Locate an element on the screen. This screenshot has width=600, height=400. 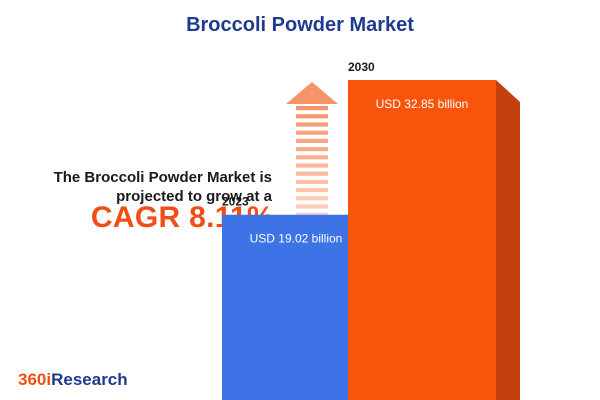
page-title: Broccoli Powder Market is located at coordinates (300, 25).